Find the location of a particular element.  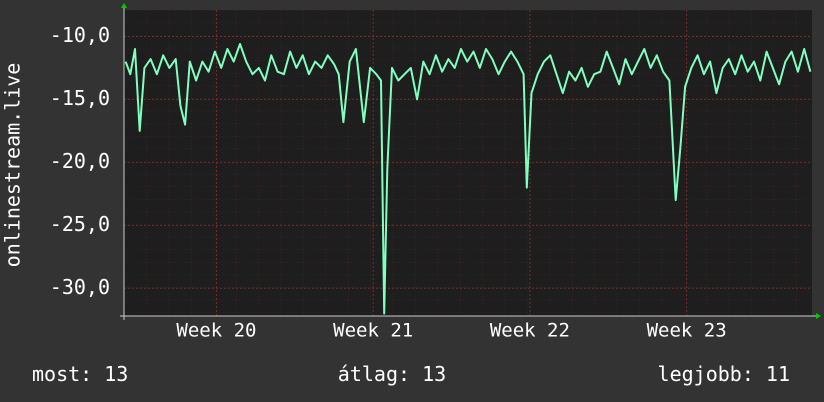

stat-label: legjobb: is located at coordinates (706, 374).